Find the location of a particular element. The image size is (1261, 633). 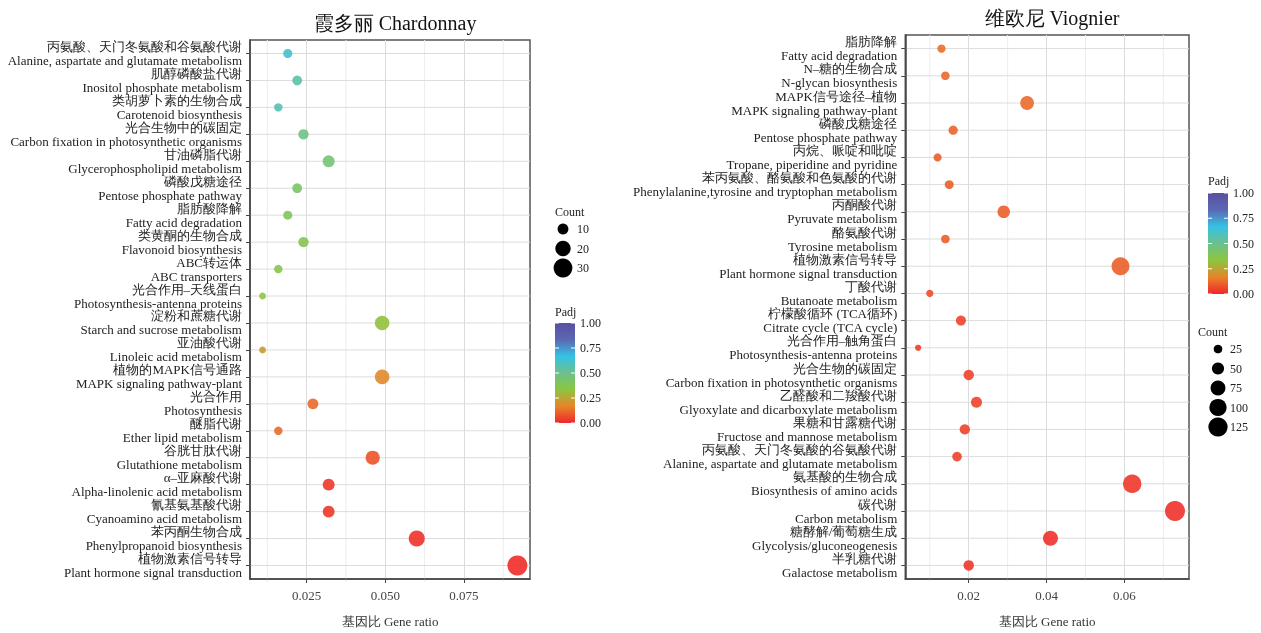

legend-label: 50 is located at coordinates (1236, 368).